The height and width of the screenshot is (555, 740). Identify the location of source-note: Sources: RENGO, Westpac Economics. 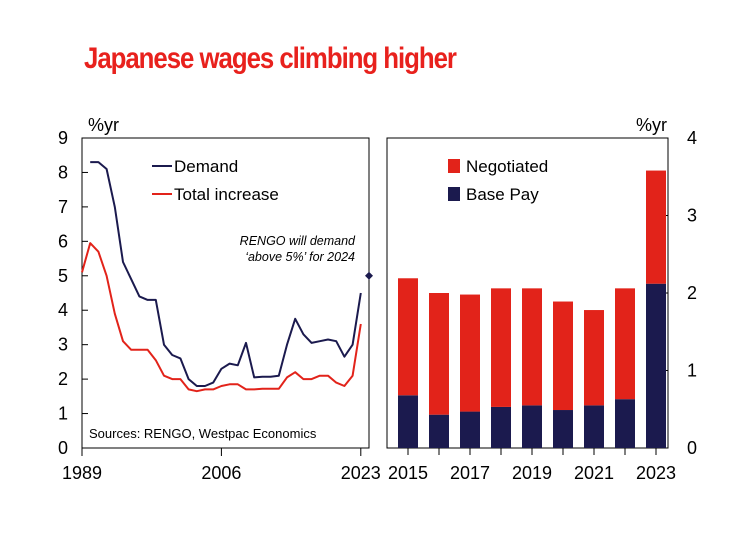
(203, 433).